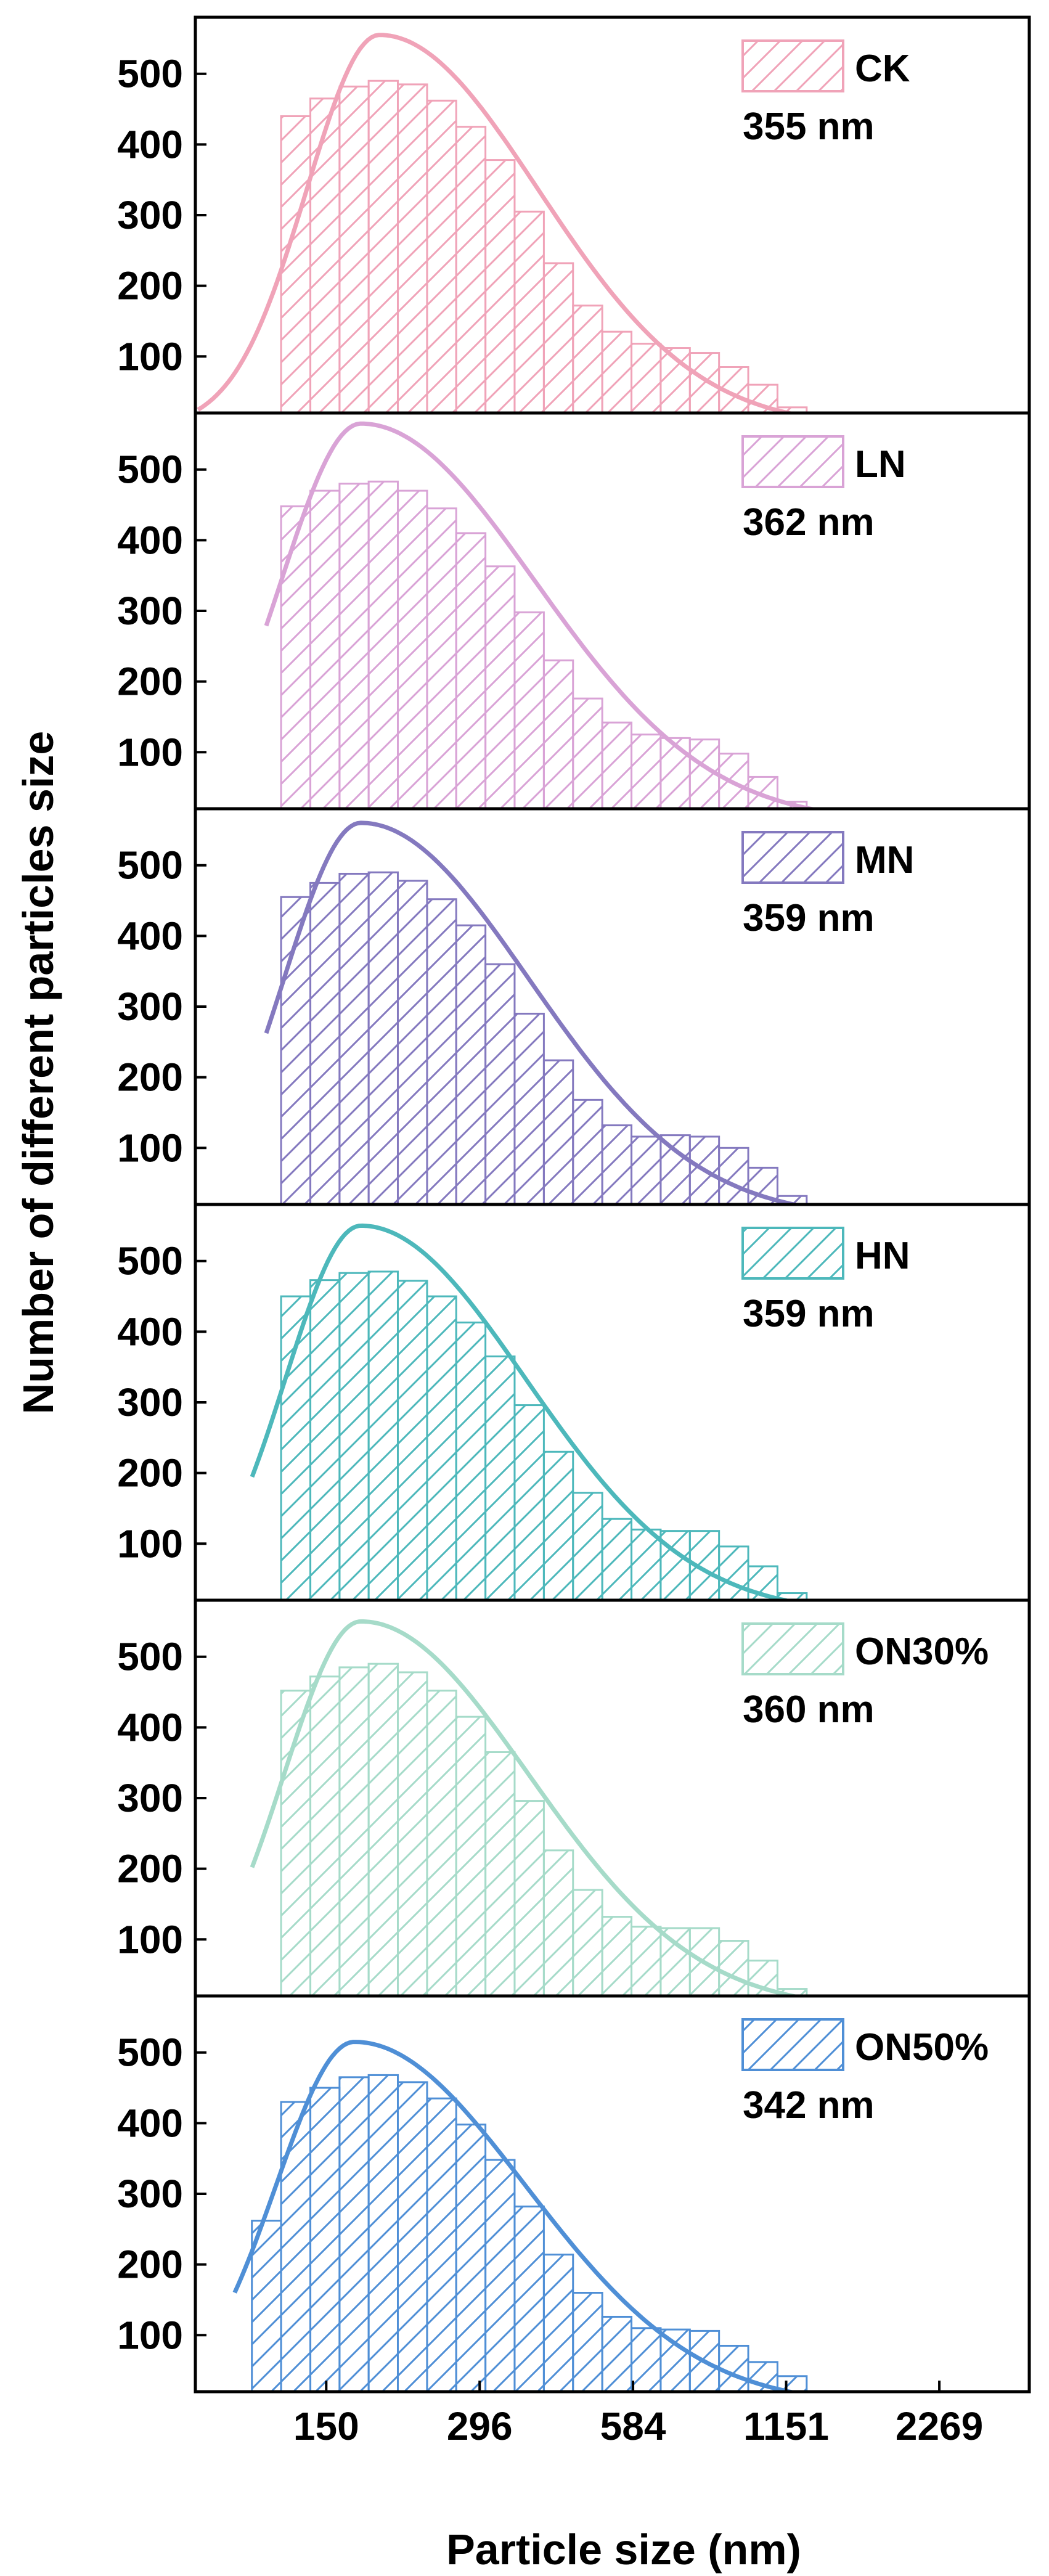 Image resolution: width=1049 pixels, height=2576 pixels. I want to click on panel-on30pct: 100 200 300 400 500 ON30% 360 nm, so click(574, 1798).